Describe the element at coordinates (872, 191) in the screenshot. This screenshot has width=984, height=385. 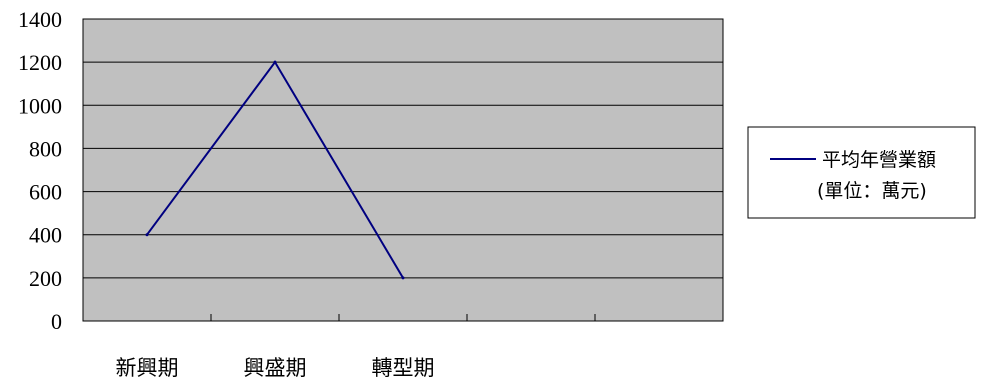
I see `legend-unit-note: (單位：萬元)` at that location.